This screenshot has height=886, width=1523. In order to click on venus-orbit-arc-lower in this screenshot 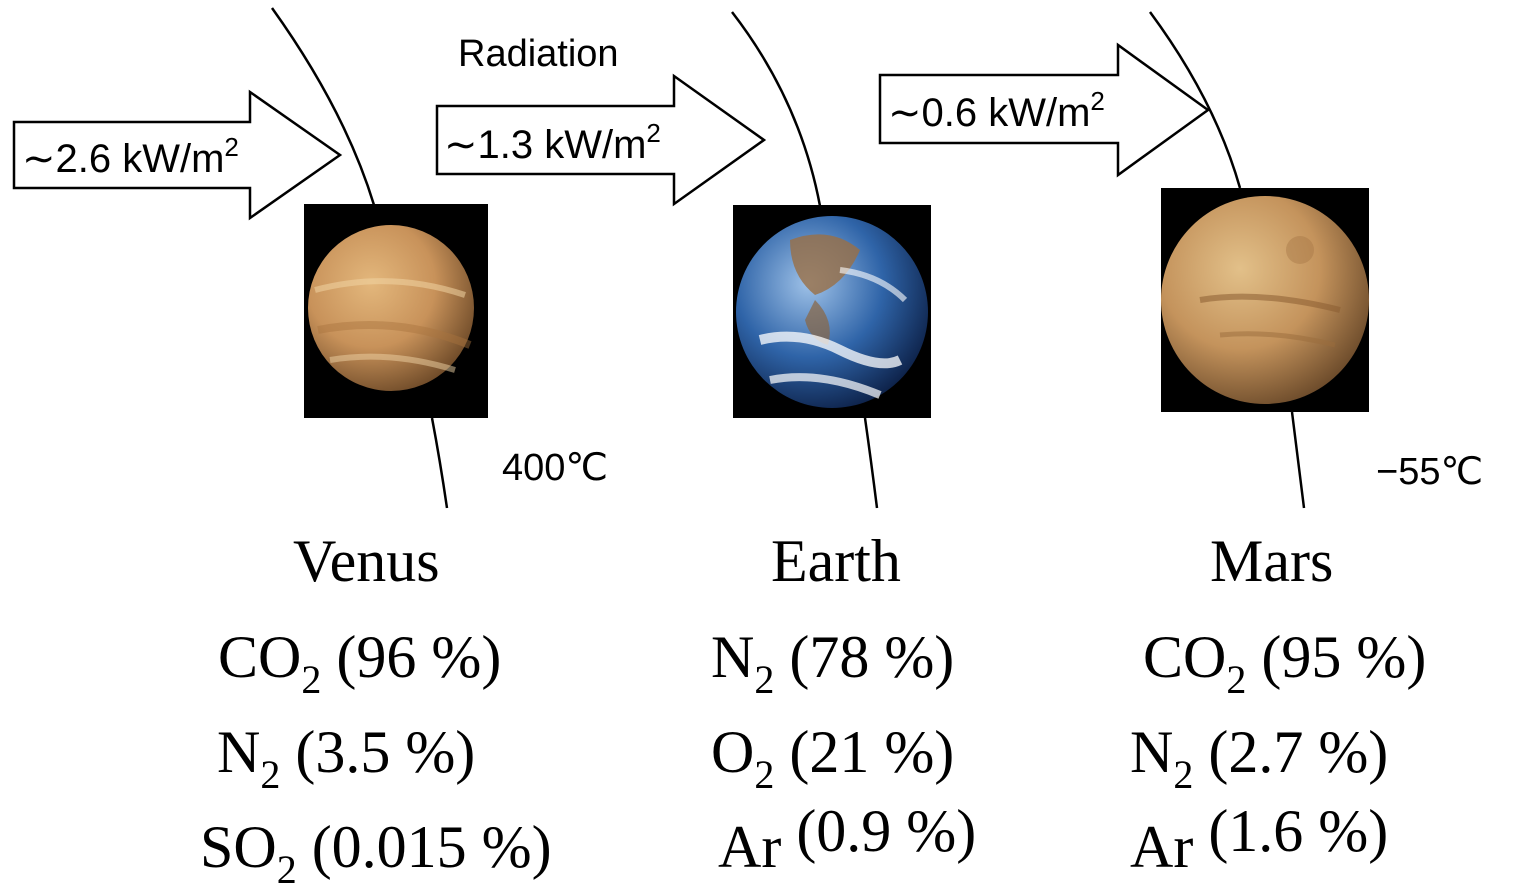, I will do `click(439, 463)`.